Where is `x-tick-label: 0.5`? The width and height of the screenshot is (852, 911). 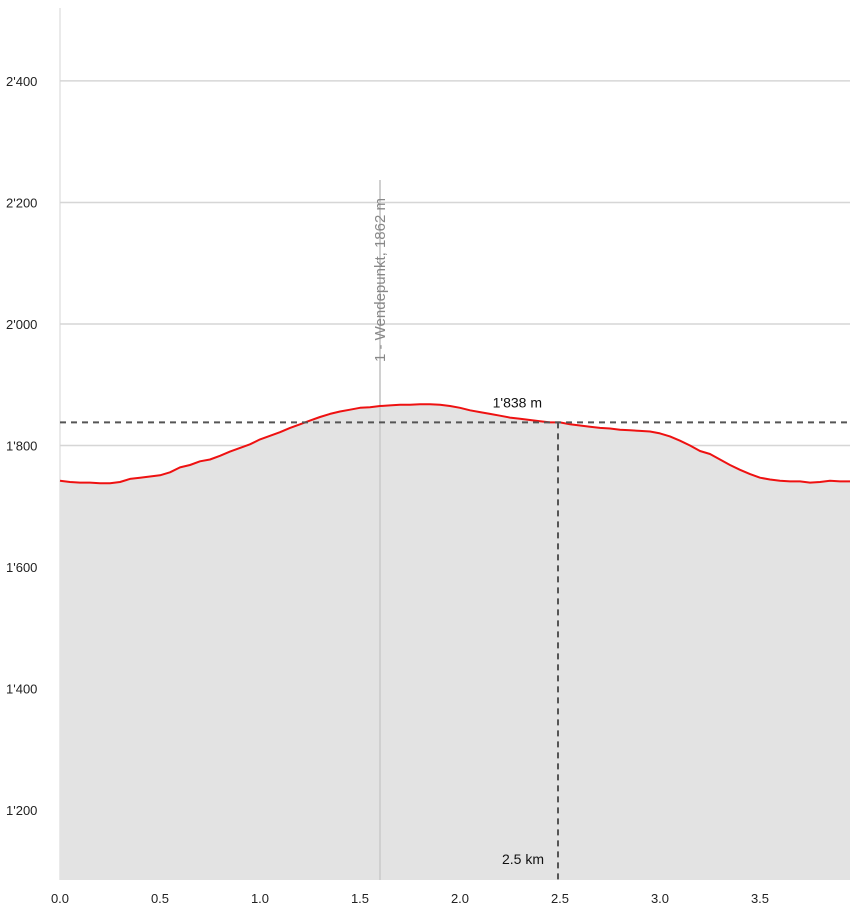 x-tick-label: 0.5 is located at coordinates (160, 898).